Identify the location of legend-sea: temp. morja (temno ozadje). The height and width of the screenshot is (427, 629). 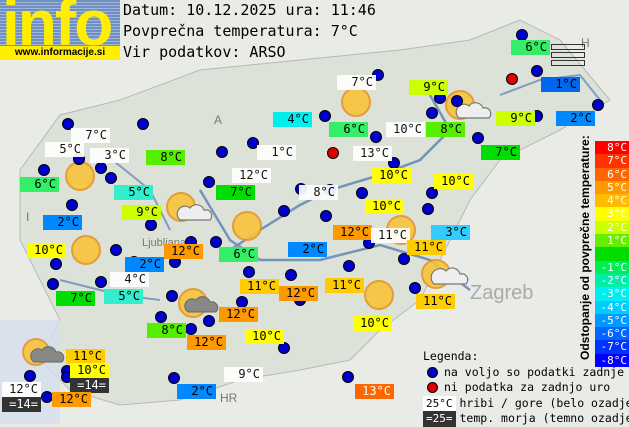
(544, 419).